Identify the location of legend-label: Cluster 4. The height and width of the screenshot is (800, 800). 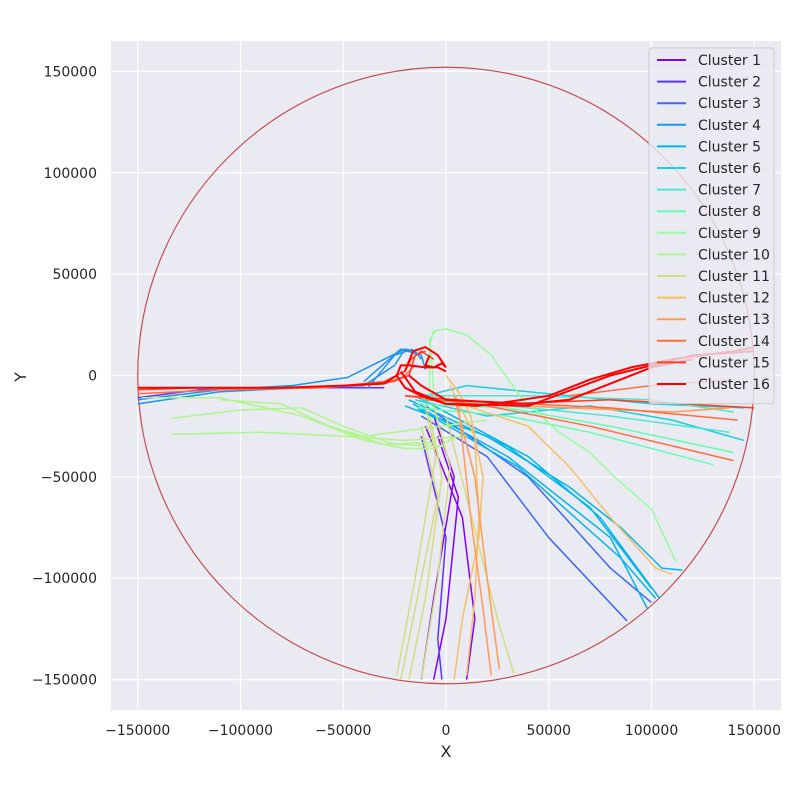
(729, 126).